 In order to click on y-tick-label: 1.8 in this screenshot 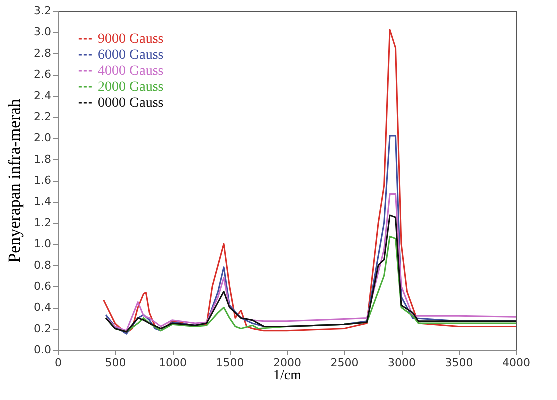, I will do `click(43, 159)`.